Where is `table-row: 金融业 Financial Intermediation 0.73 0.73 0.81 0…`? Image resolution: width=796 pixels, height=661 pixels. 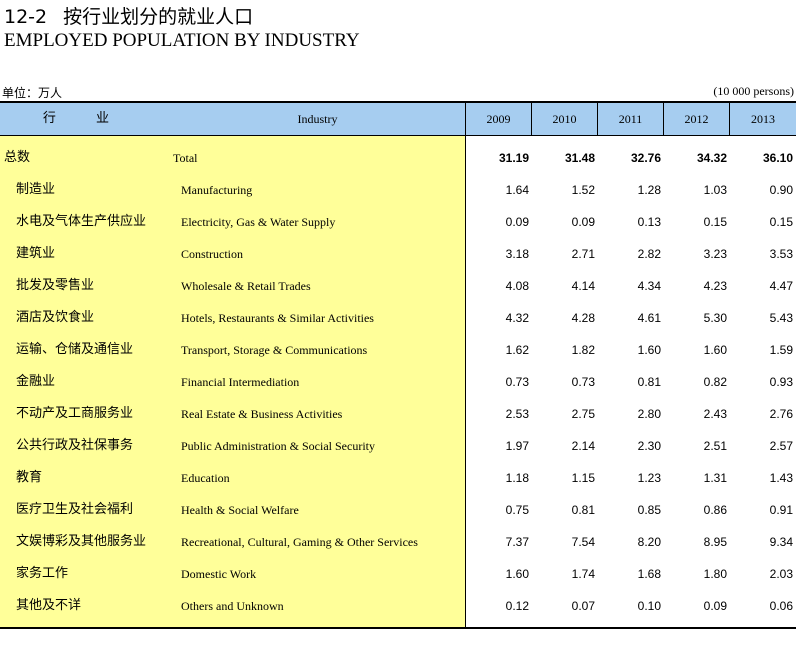
table-row: 金融业 Financial Intermediation 0.73 0.73 0.81 0… is located at coordinates (398, 382).